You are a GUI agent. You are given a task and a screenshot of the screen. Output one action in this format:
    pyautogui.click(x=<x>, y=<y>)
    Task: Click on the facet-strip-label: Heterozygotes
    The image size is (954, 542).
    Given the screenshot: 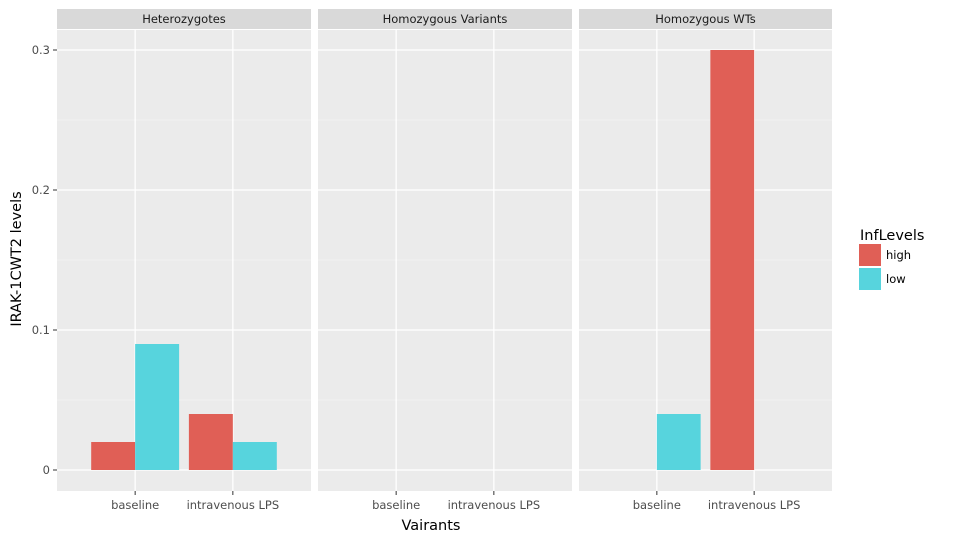 What is the action you would take?
    pyautogui.click(x=184, y=19)
    